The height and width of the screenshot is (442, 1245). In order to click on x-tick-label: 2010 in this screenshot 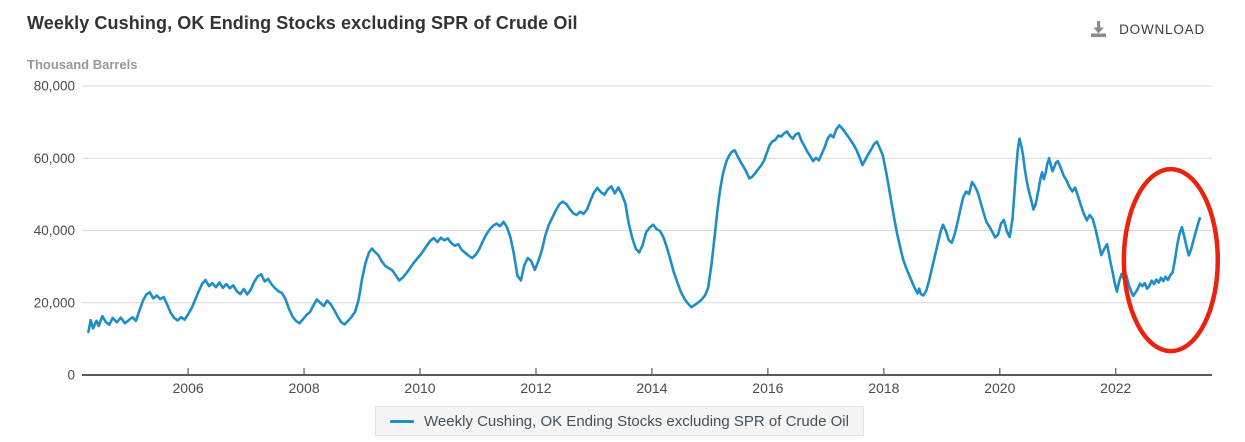, I will do `click(419, 388)`.